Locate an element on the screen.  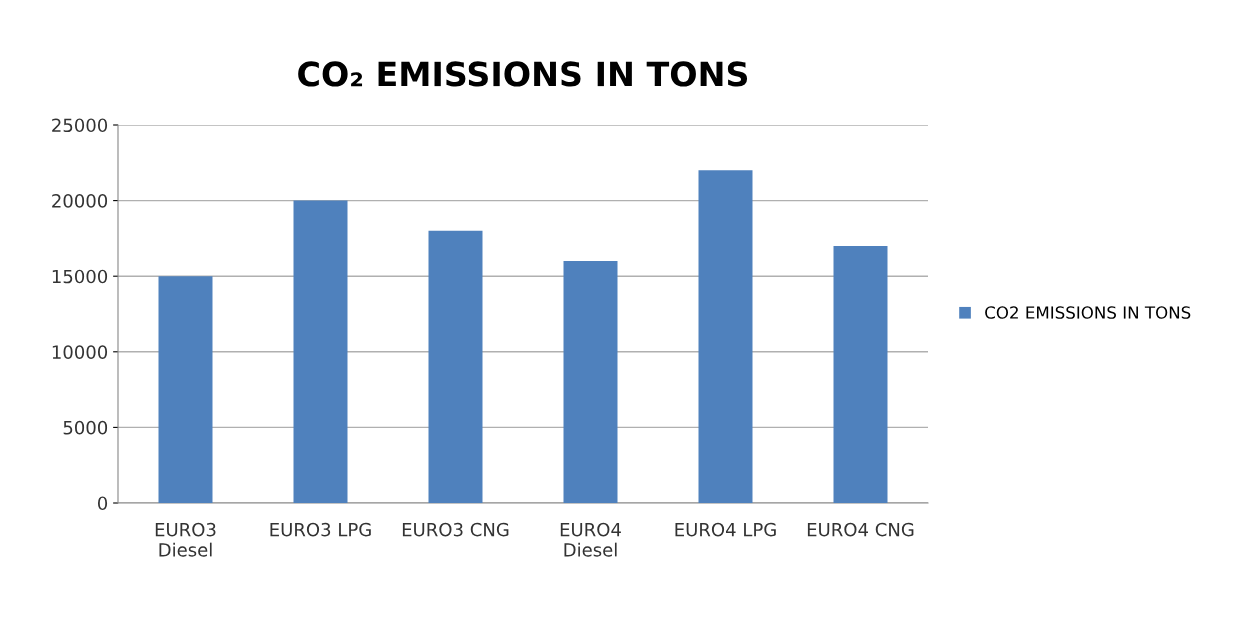
legend-label: CO2 EMISSIONS IN TONS is located at coordinates (1088, 312).